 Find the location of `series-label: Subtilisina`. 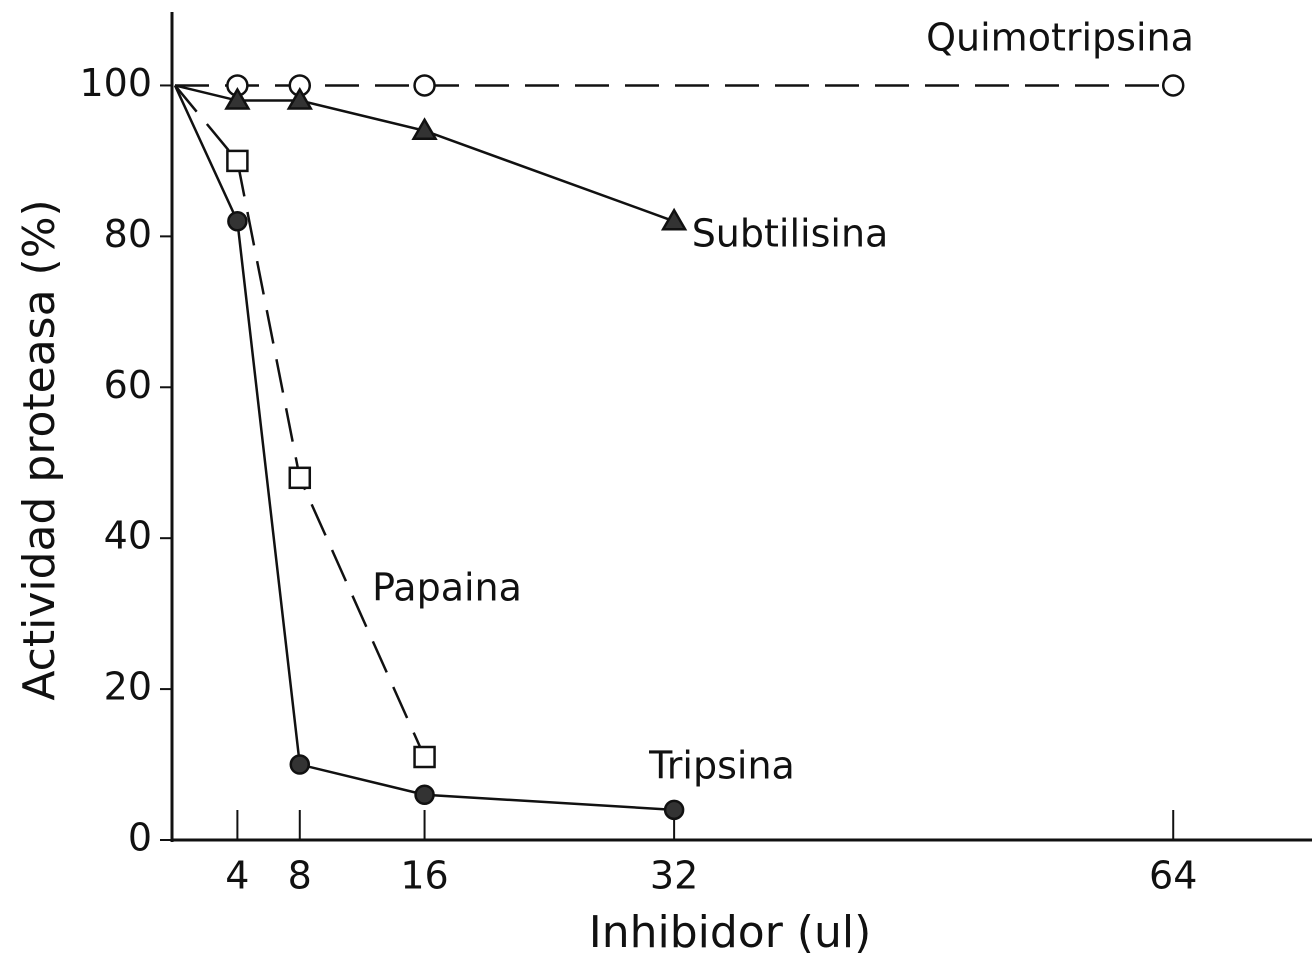

series-label: Subtilisina is located at coordinates (790, 234).